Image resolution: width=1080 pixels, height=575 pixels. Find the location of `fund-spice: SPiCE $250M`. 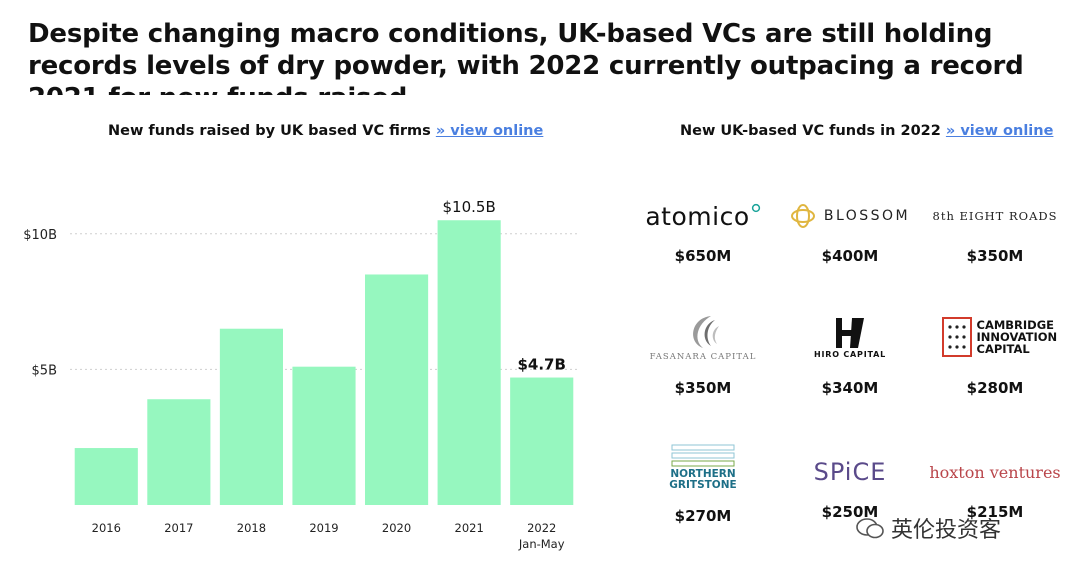

fund-spice: SPiCE $250M is located at coordinates (850, 484).